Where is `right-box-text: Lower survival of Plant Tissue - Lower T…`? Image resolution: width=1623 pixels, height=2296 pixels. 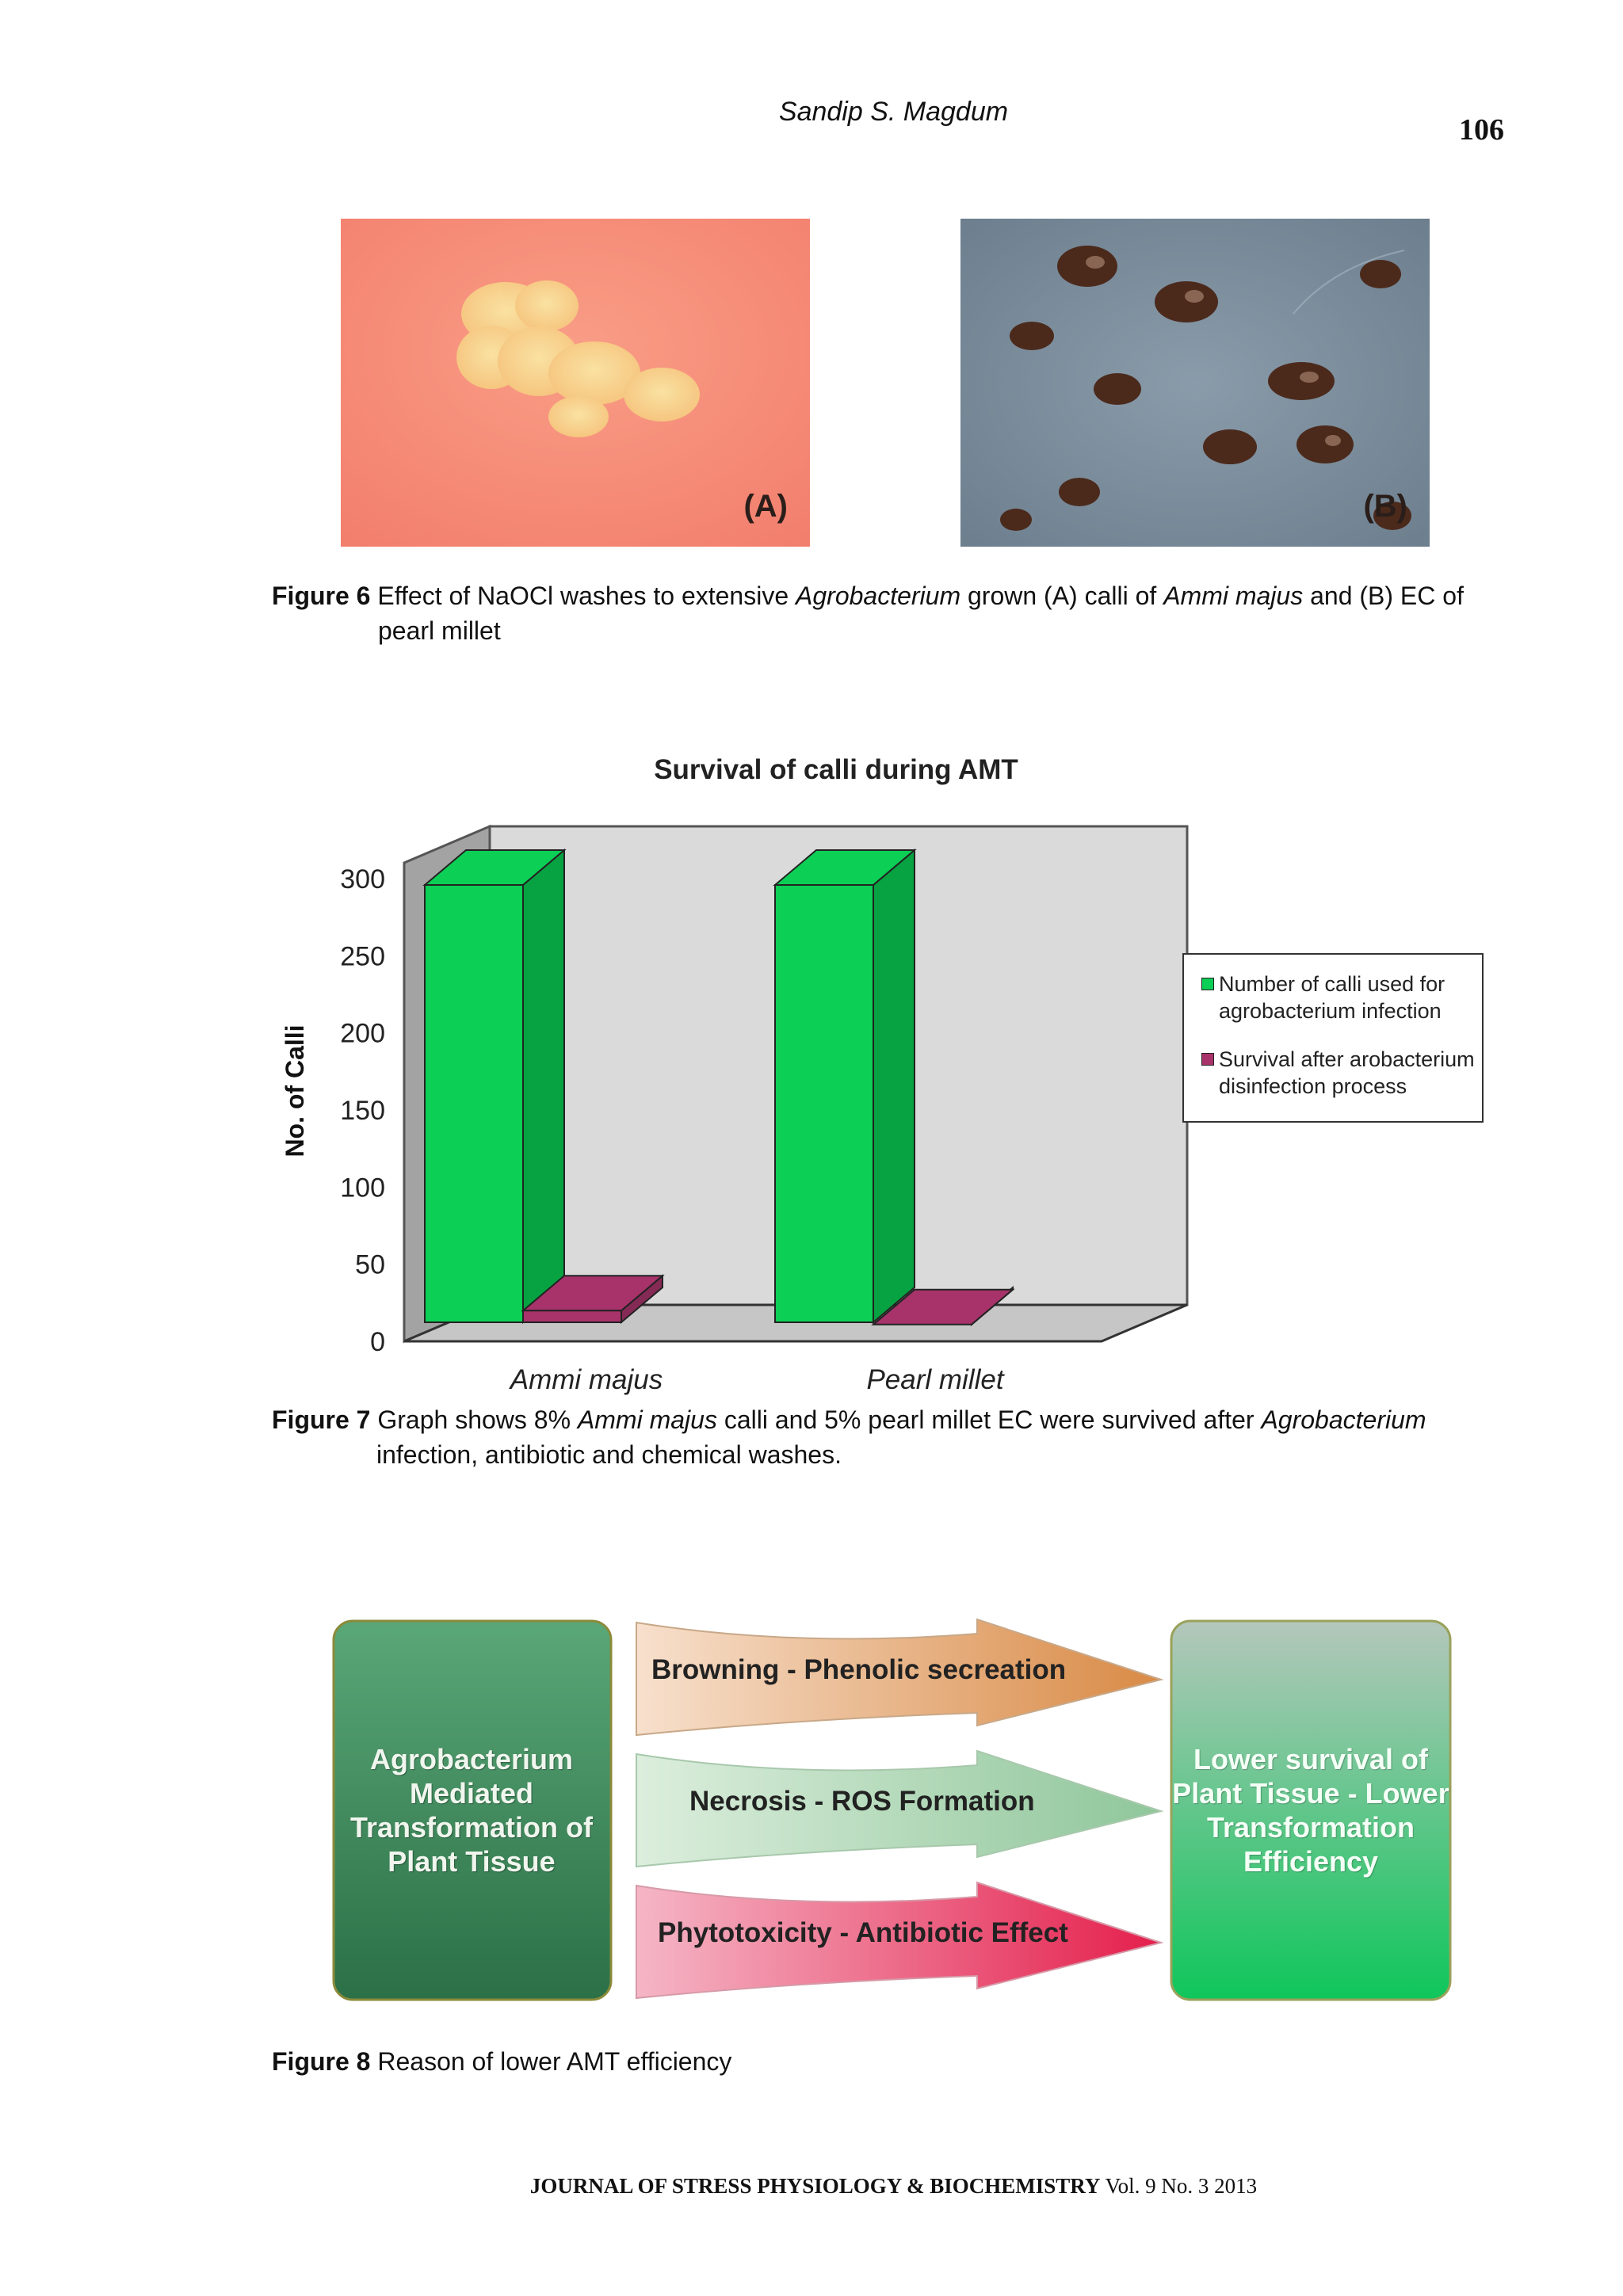 right-box-text: Lower survival of Plant Tissue - Lower T… is located at coordinates (1310, 1810).